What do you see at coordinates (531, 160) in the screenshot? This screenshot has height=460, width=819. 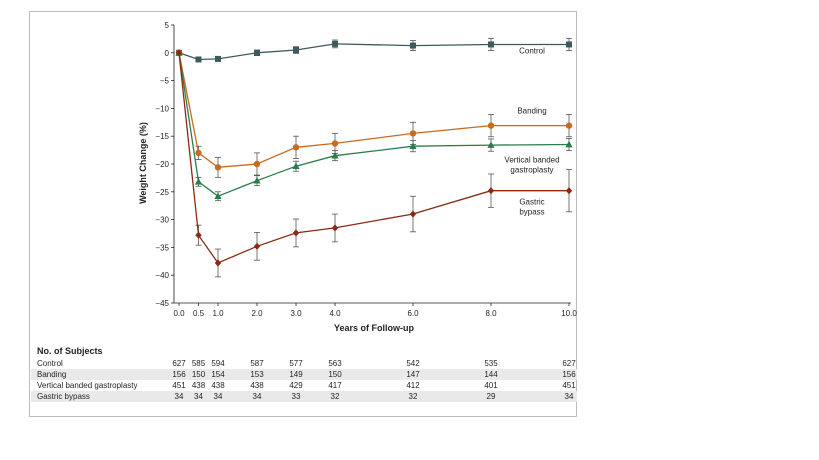 I see `series-label: Vertical banded` at bounding box center [531, 160].